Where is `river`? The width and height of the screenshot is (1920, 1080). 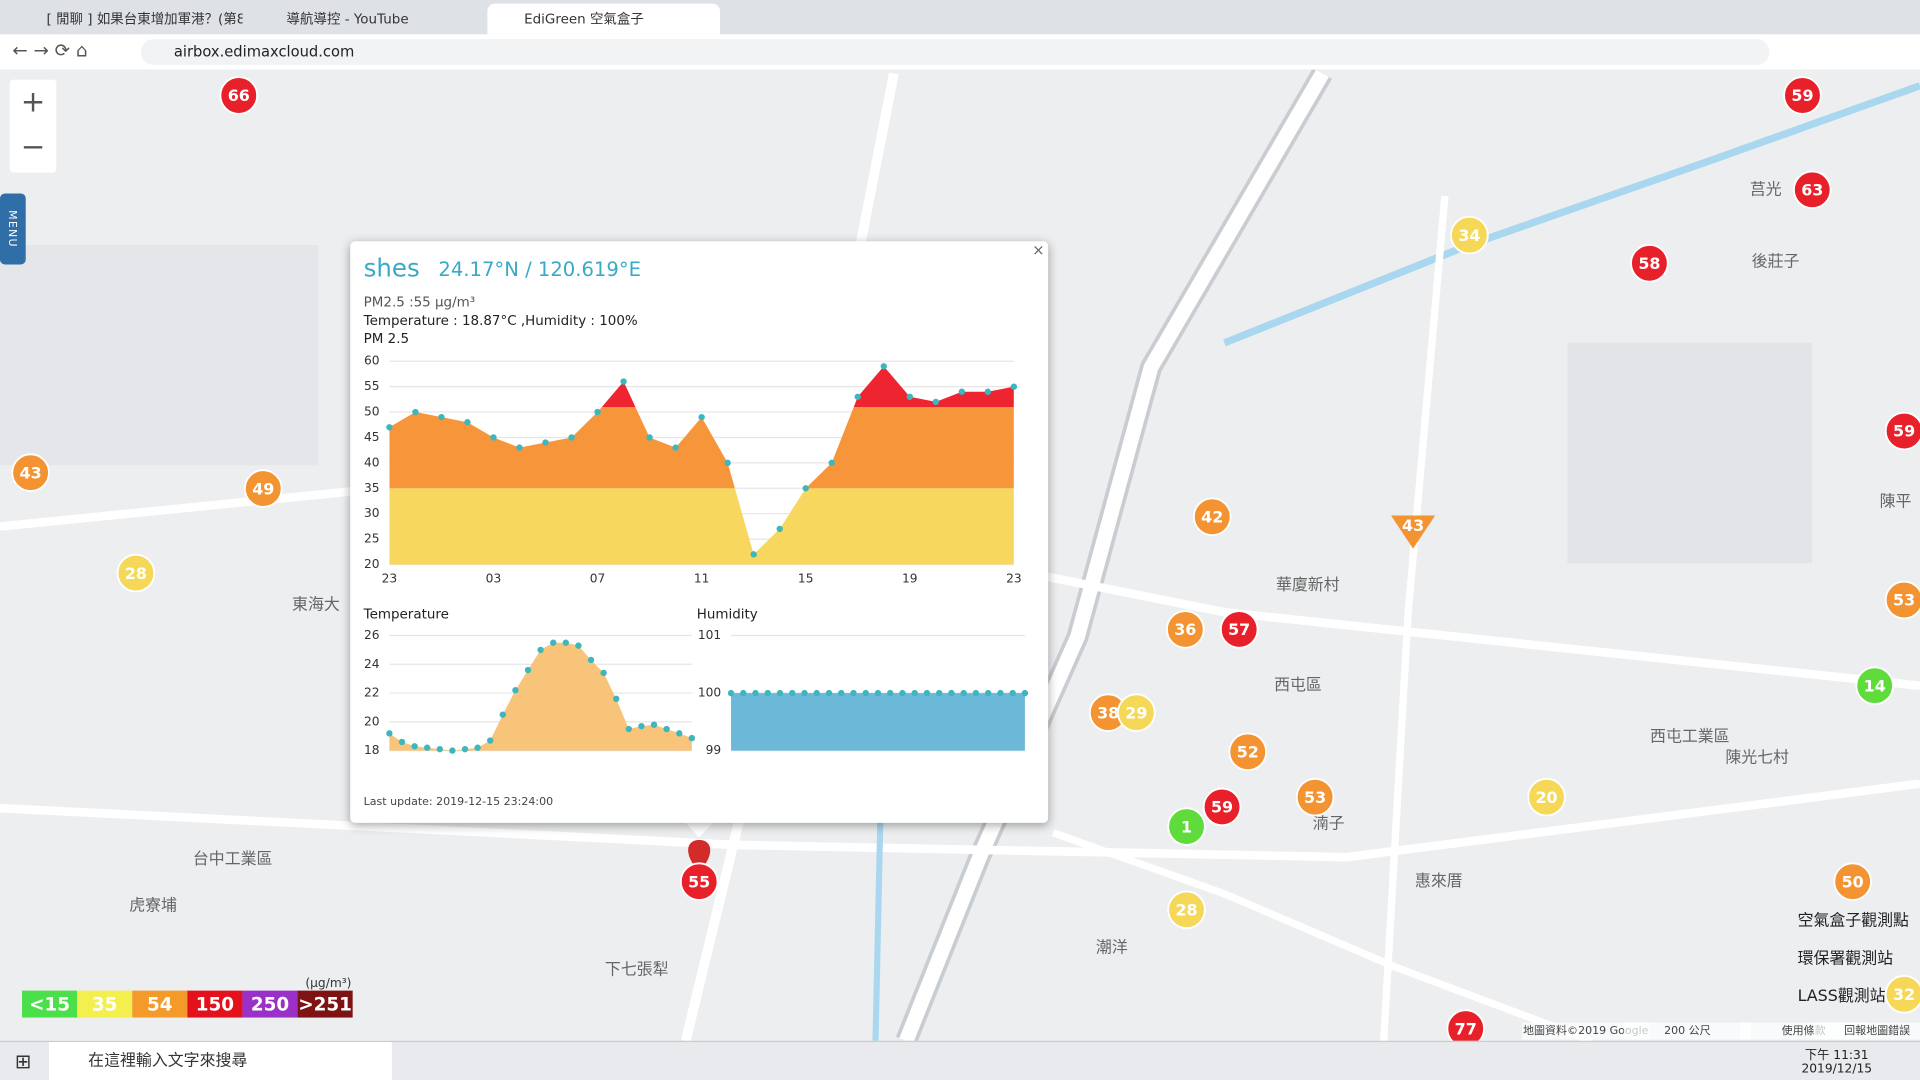 river is located at coordinates (1571, 214).